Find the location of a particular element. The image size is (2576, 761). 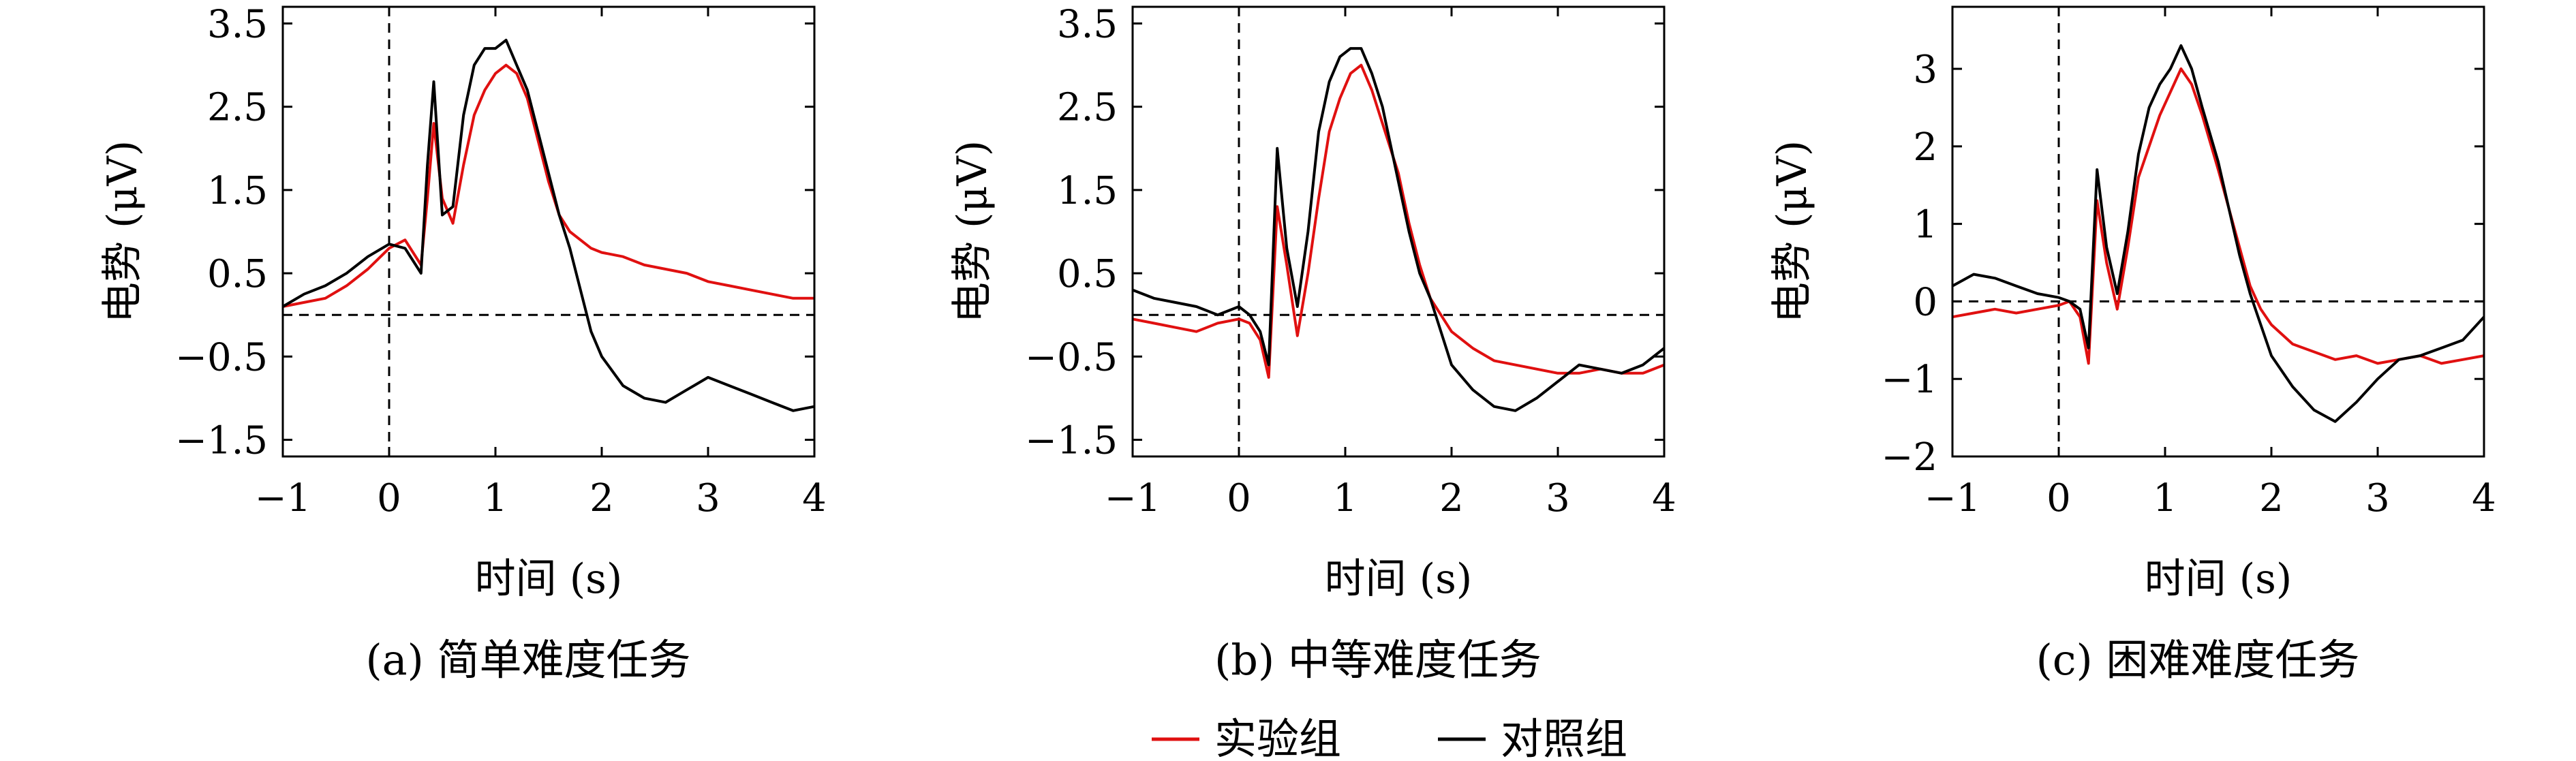

panel-caption: (c) 困难难度任务 is located at coordinates (2198, 660).